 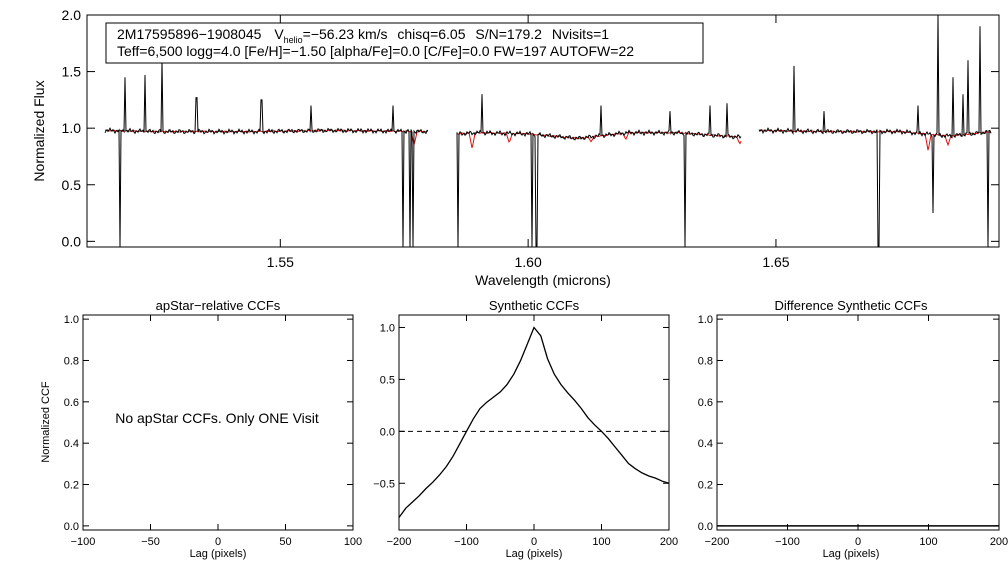 I want to click on synthetic-ccf-ticks: −200 −100 0 100 200 −0.5 0.0 0.5 1.0, so click(x=525, y=431).